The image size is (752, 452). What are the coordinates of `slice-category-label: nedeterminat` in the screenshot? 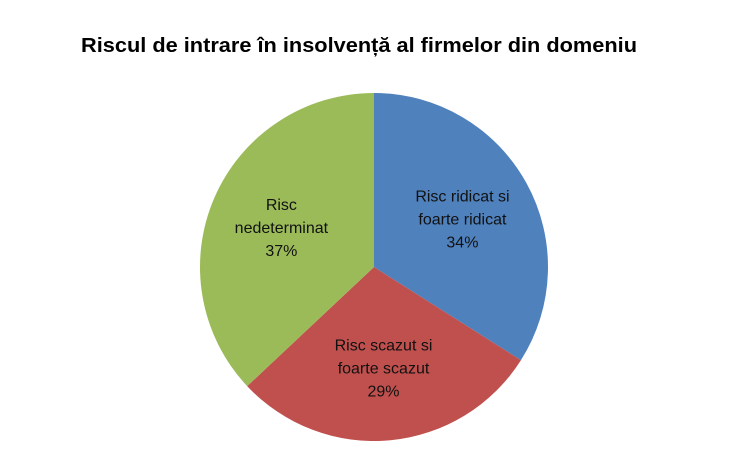 It's located at (282, 228).